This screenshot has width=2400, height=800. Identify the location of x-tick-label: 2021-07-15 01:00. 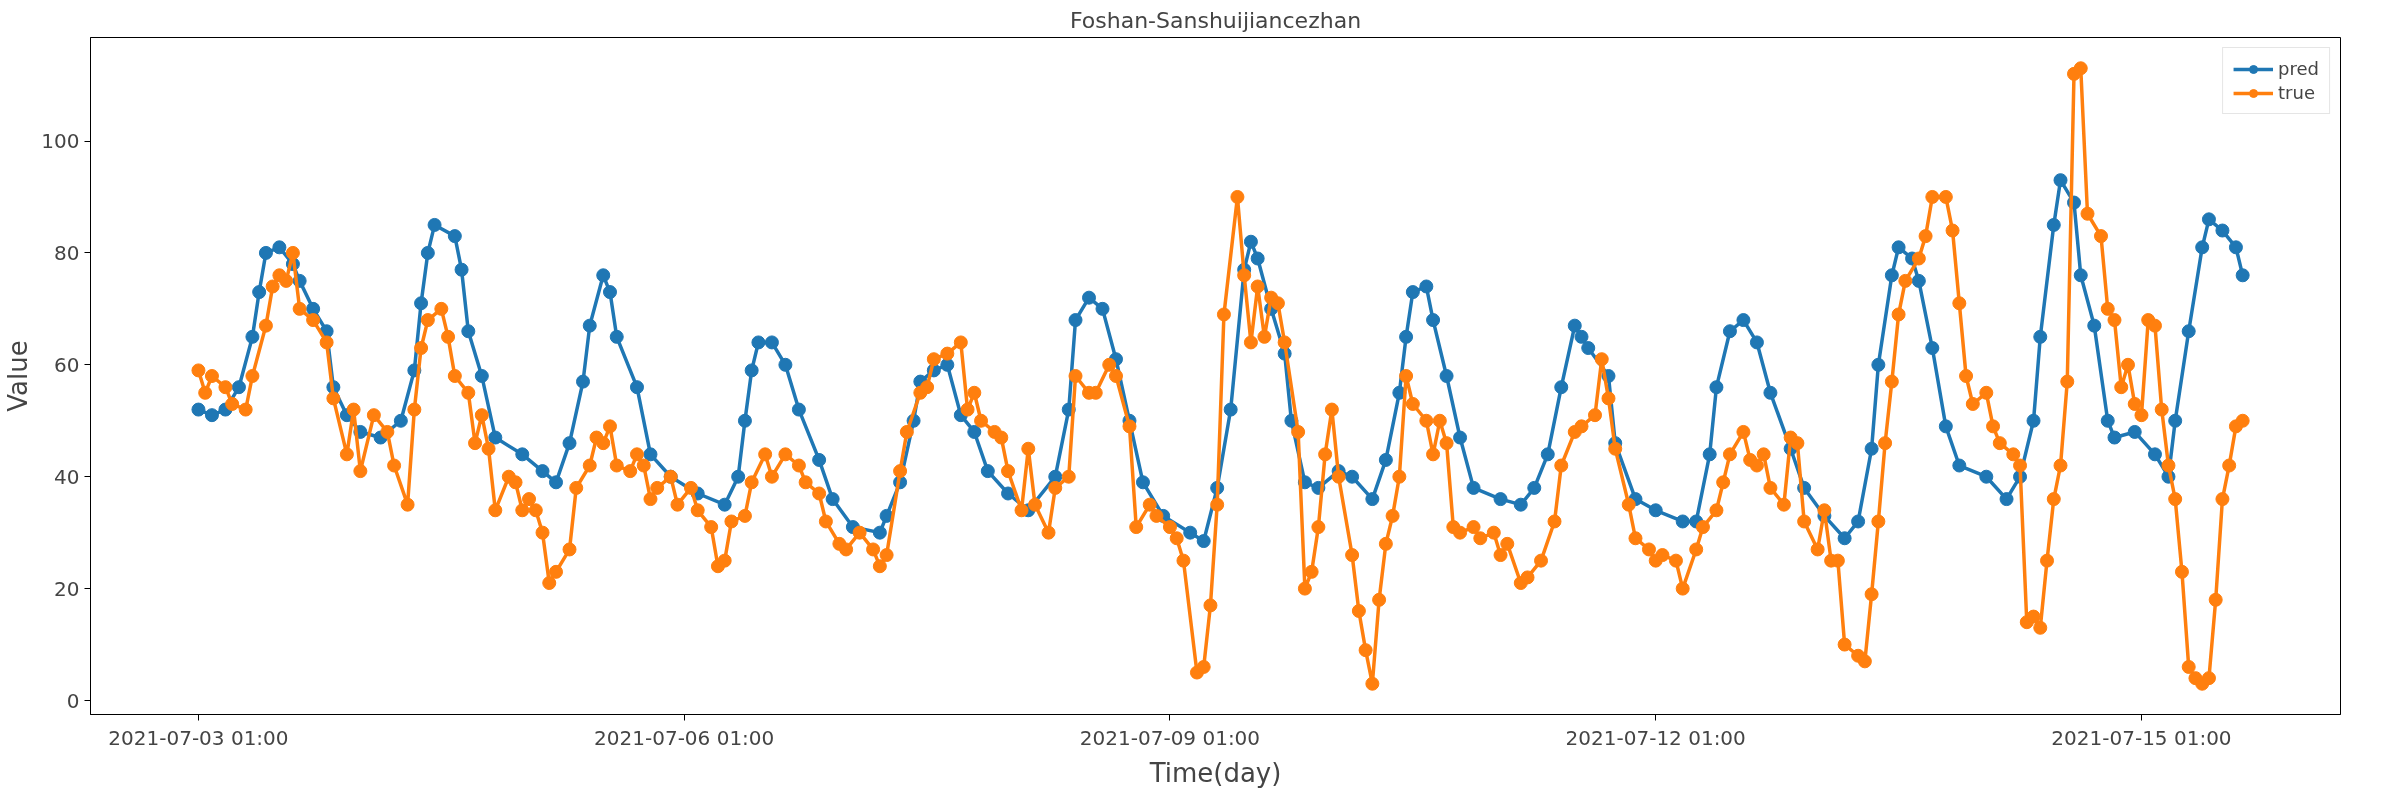
(2141, 737).